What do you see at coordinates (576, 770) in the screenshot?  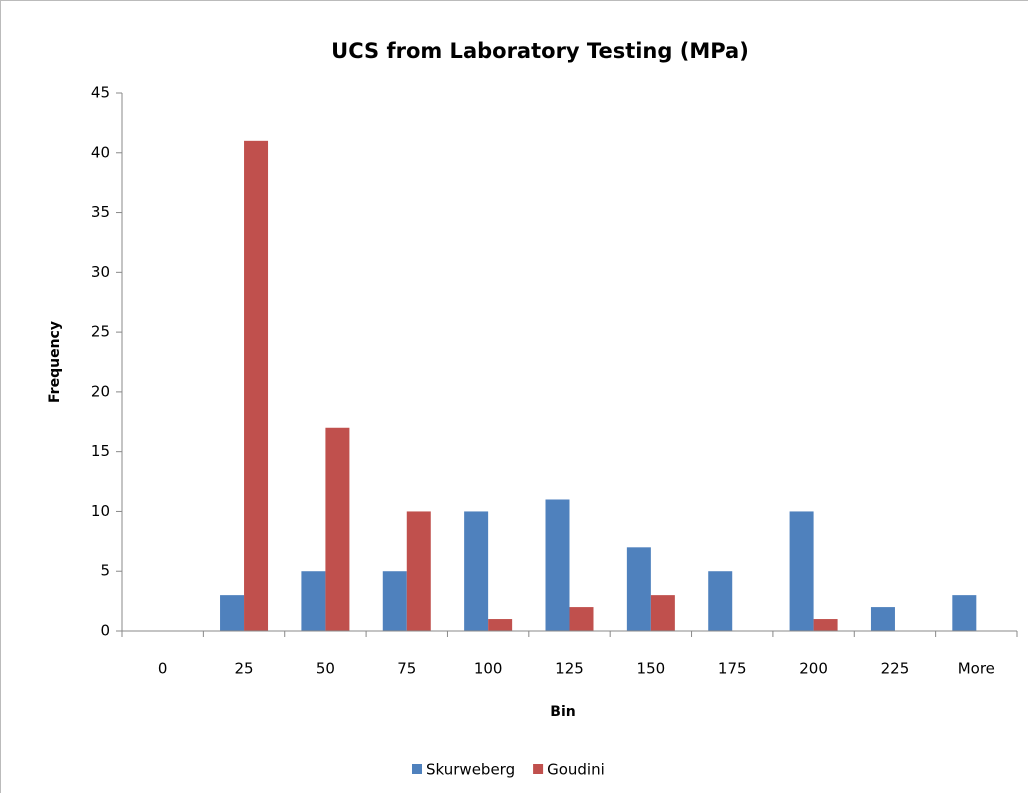 I see `legend-label: Goudini` at bounding box center [576, 770].